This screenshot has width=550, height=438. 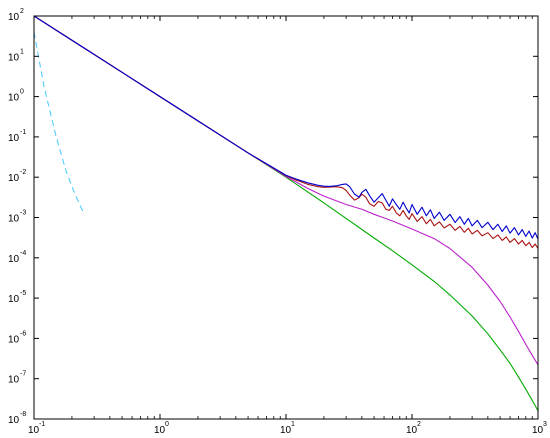 What do you see at coordinates (545, 424) in the screenshot?
I see `x-tick-exponent-4: 3` at bounding box center [545, 424].